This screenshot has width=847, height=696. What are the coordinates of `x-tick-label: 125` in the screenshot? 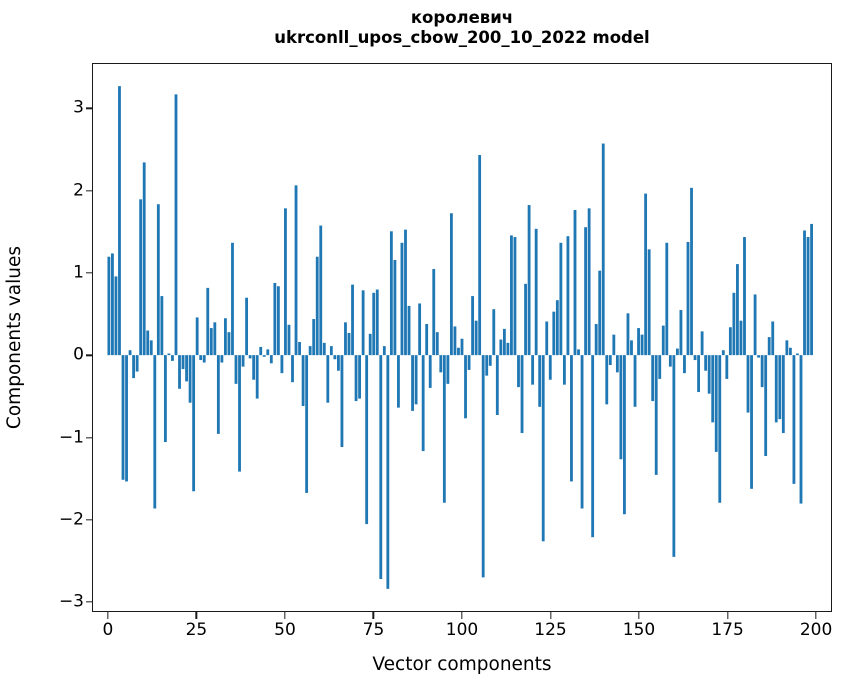 It's located at (550, 630).